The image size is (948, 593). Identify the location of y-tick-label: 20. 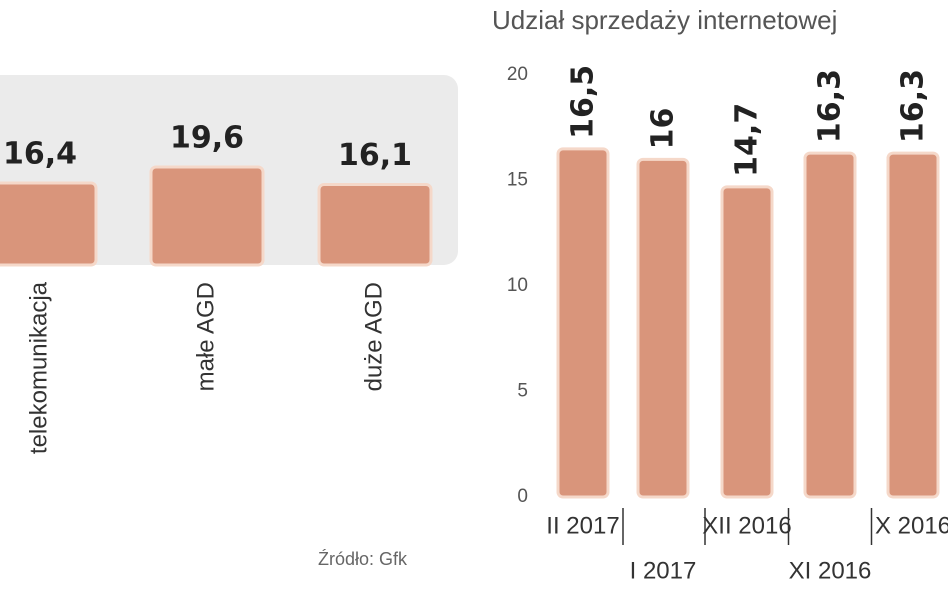
(517, 74).